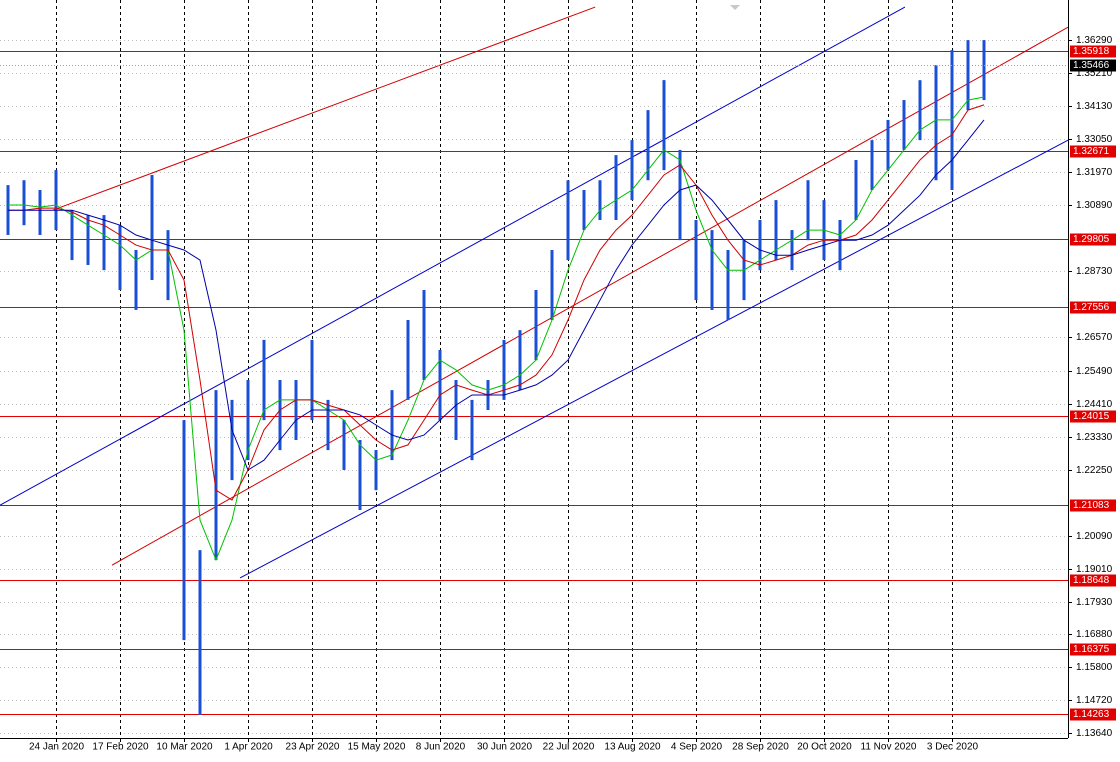 The height and width of the screenshot is (762, 1120). I want to click on current-price-box, so click(1093, 65).